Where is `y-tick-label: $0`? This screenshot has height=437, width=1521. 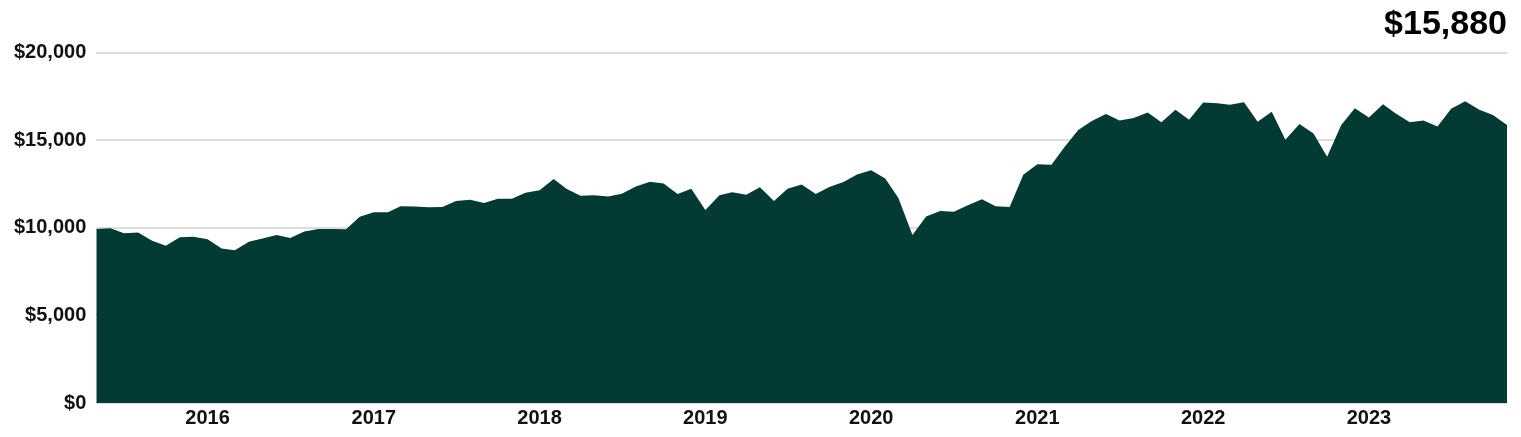
y-tick-label: $0 is located at coordinates (75, 401).